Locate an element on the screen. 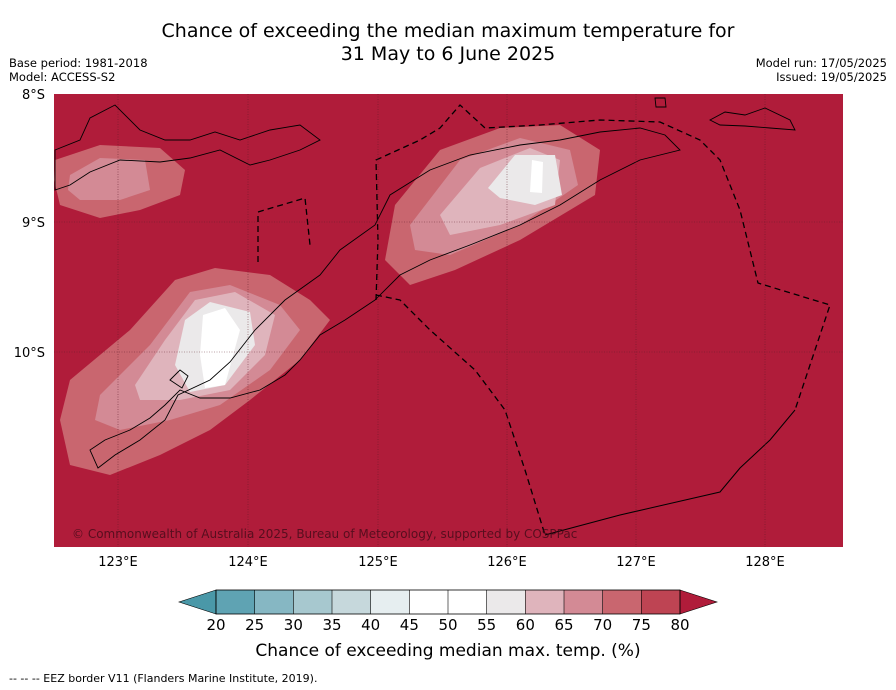  lat-label-10s: 10°S is located at coordinates (29, 353).